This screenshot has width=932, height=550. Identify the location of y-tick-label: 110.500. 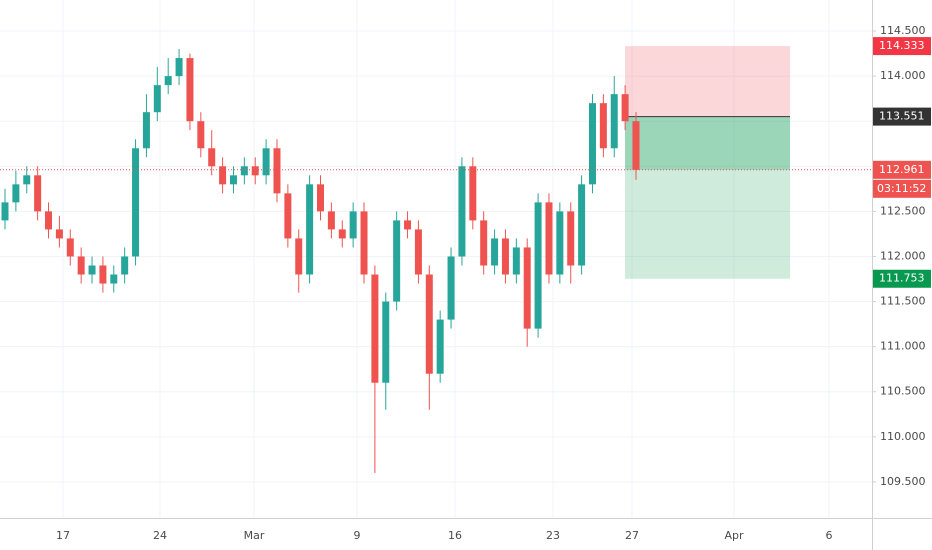
(903, 391).